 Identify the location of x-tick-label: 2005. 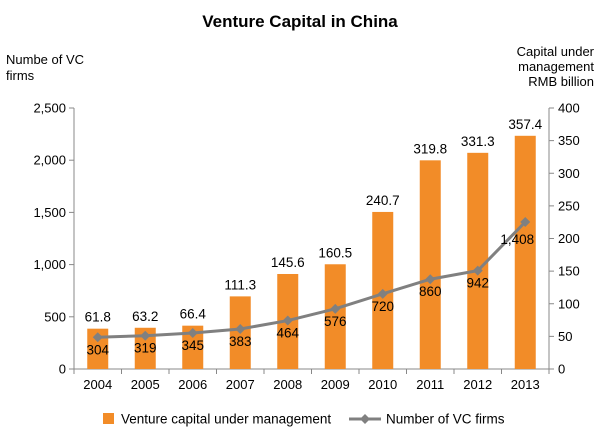
(145, 384).